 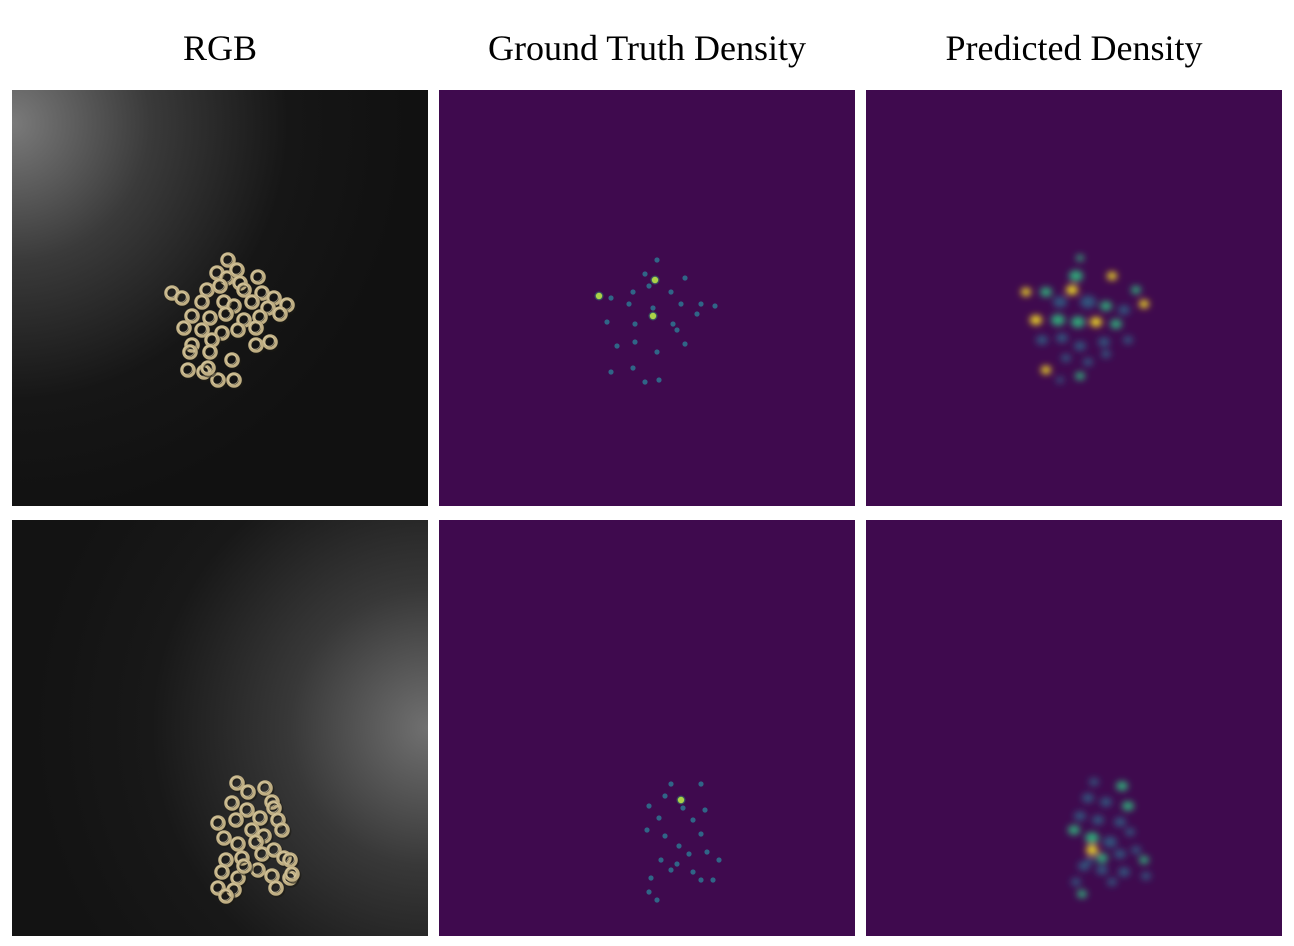 I want to click on column-title-rgb: RGB, so click(x=220, y=48).